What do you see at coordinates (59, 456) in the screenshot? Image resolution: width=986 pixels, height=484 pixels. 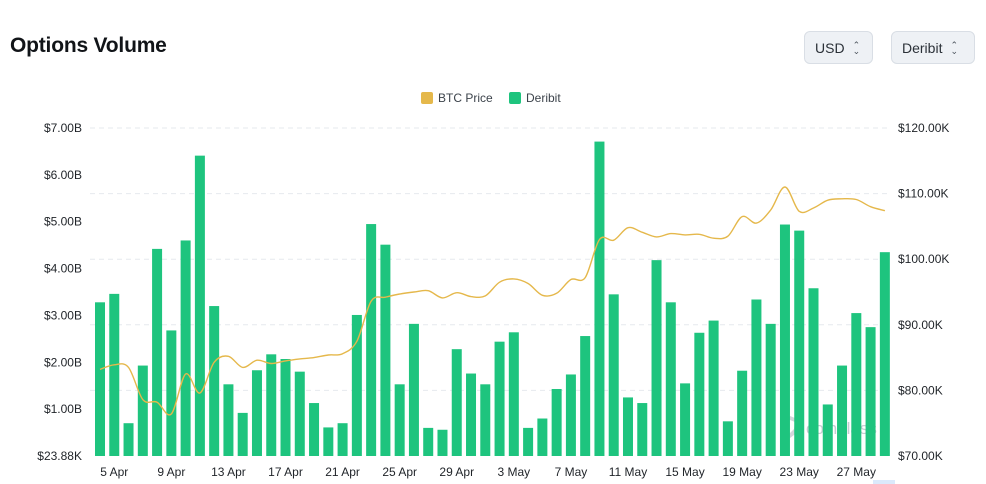 I see `left-axis-tick-label: $23.88K` at bounding box center [59, 456].